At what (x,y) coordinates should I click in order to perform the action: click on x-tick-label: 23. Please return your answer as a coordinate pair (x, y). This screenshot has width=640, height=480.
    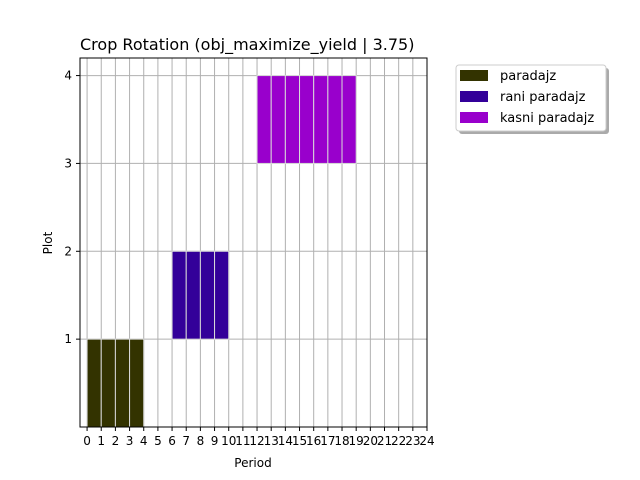
    Looking at the image, I should click on (412, 441).